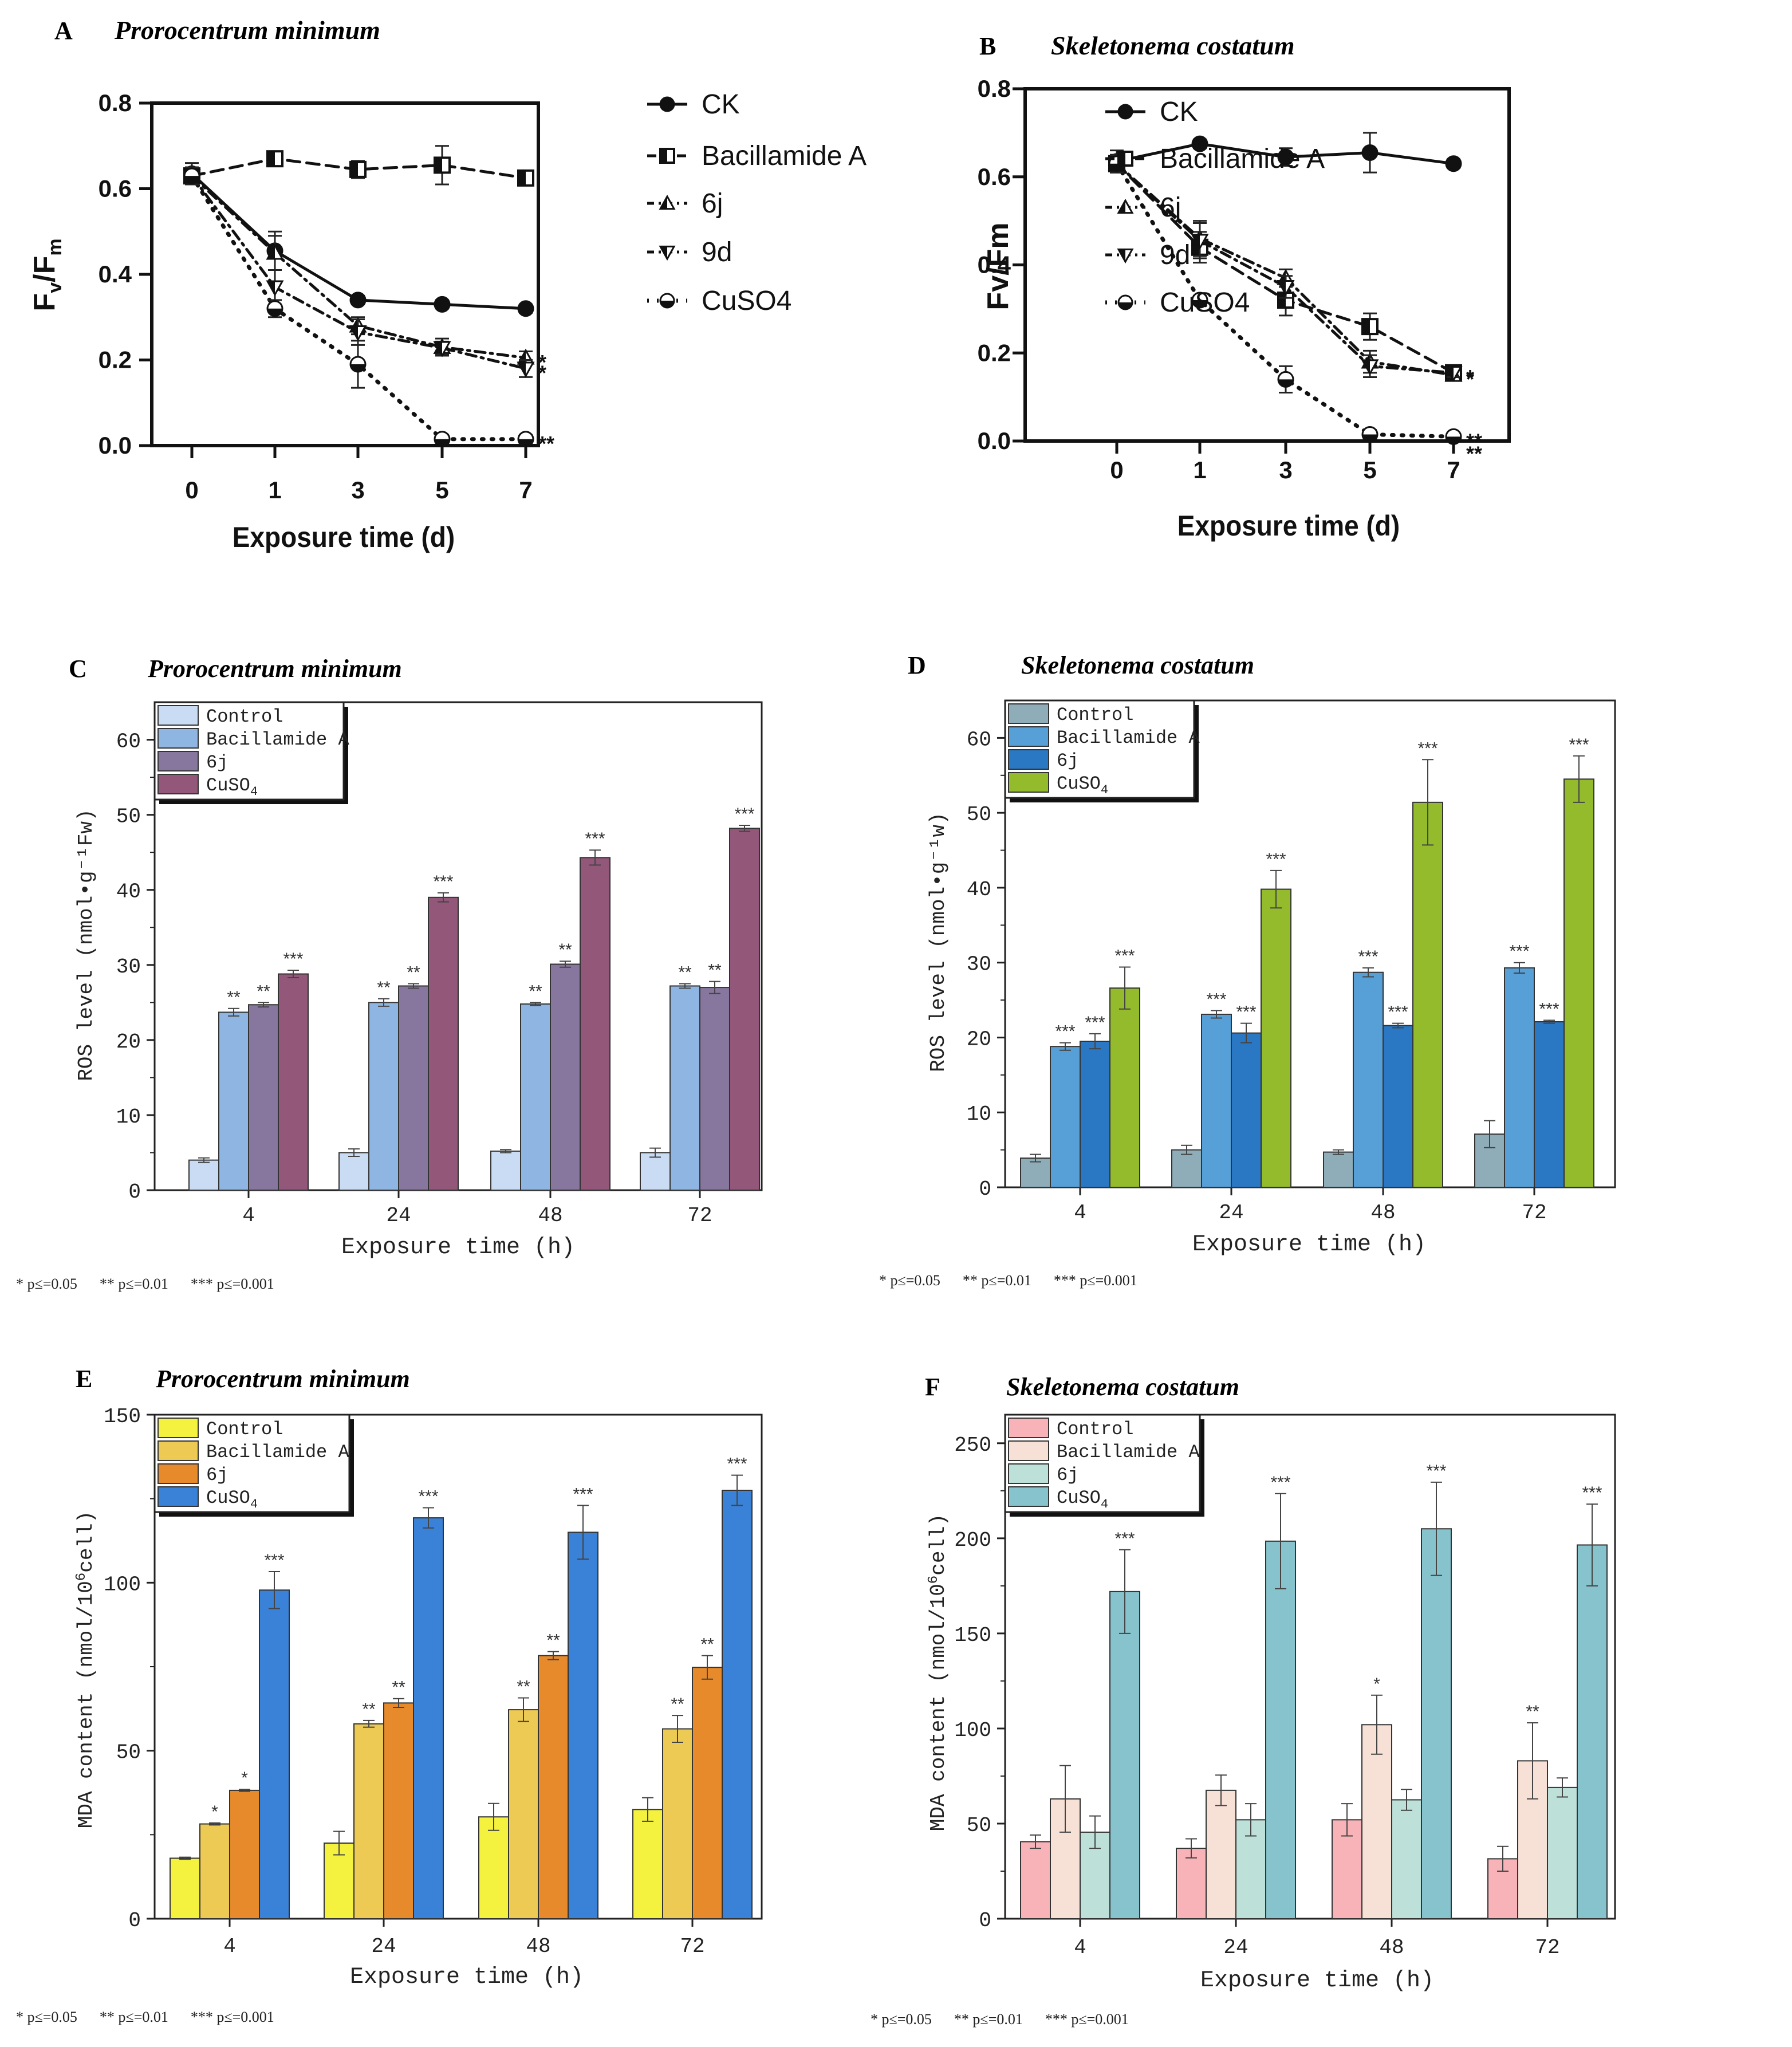  I want to click on x-axis-title: Exposure time (h), so click(1317, 1981).